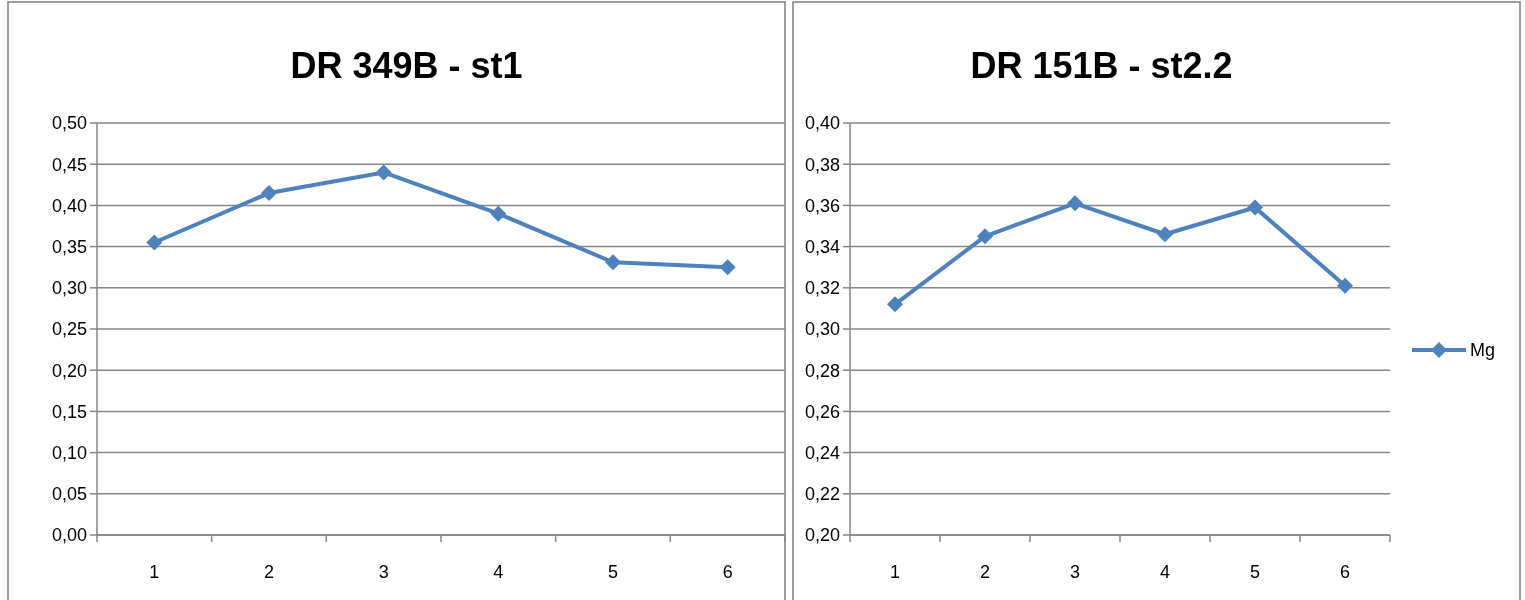  I want to click on y-tick-label: 0,45, so click(69, 164).